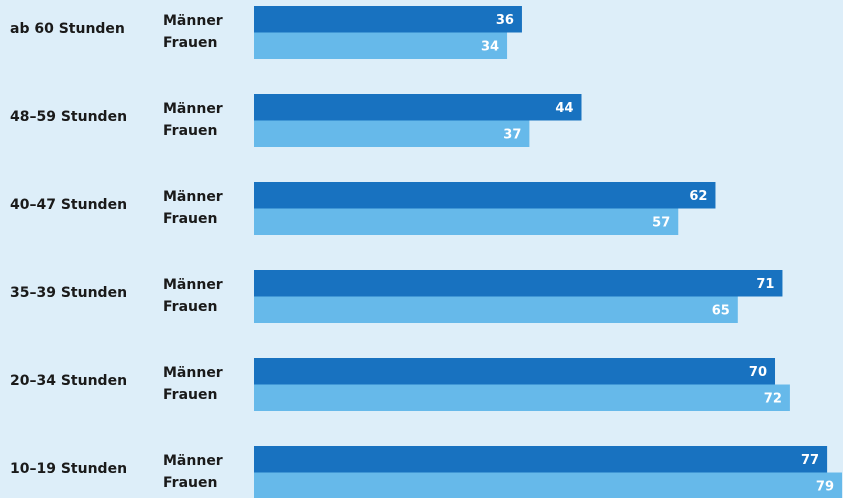 The height and width of the screenshot is (498, 843). What do you see at coordinates (810, 460) in the screenshot?
I see `value-label: 77` at bounding box center [810, 460].